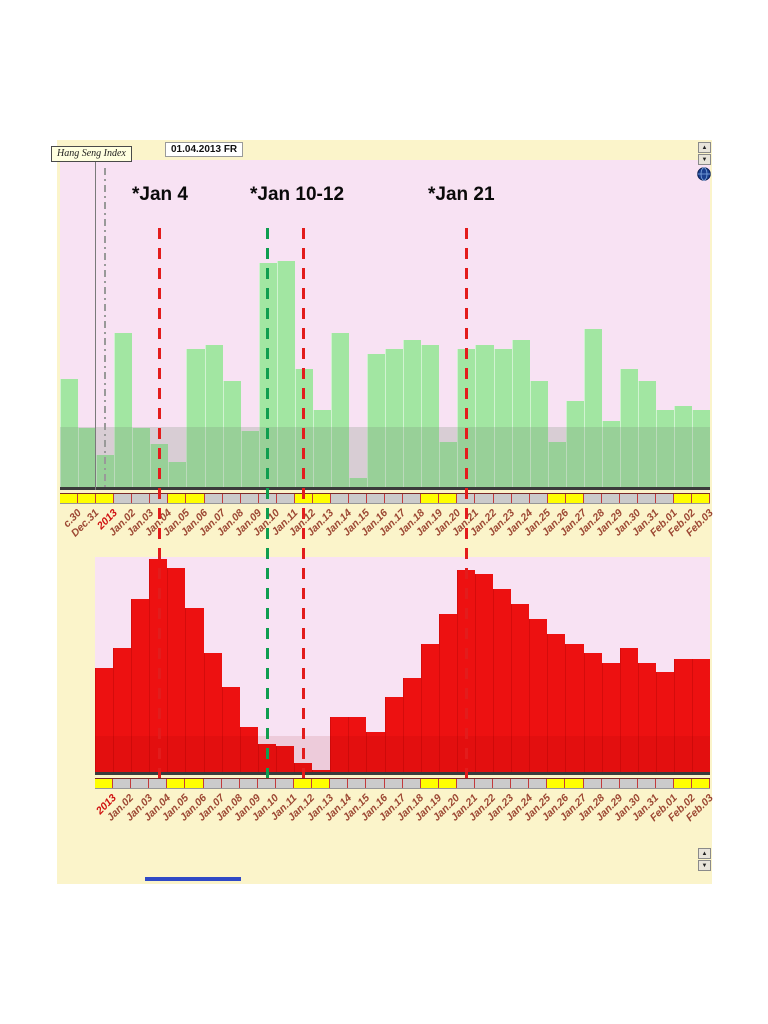 This screenshot has width=768, height=1024. Describe the element at coordinates (484, 672) in the screenshot. I see `bar-Jan.22` at that location.